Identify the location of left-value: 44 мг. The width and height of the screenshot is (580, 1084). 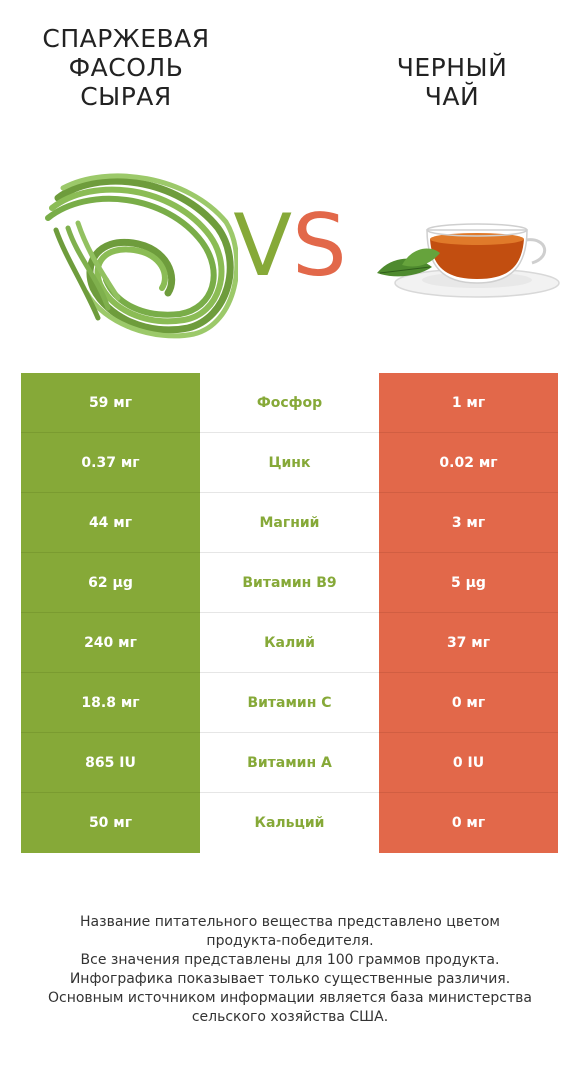
(110, 523).